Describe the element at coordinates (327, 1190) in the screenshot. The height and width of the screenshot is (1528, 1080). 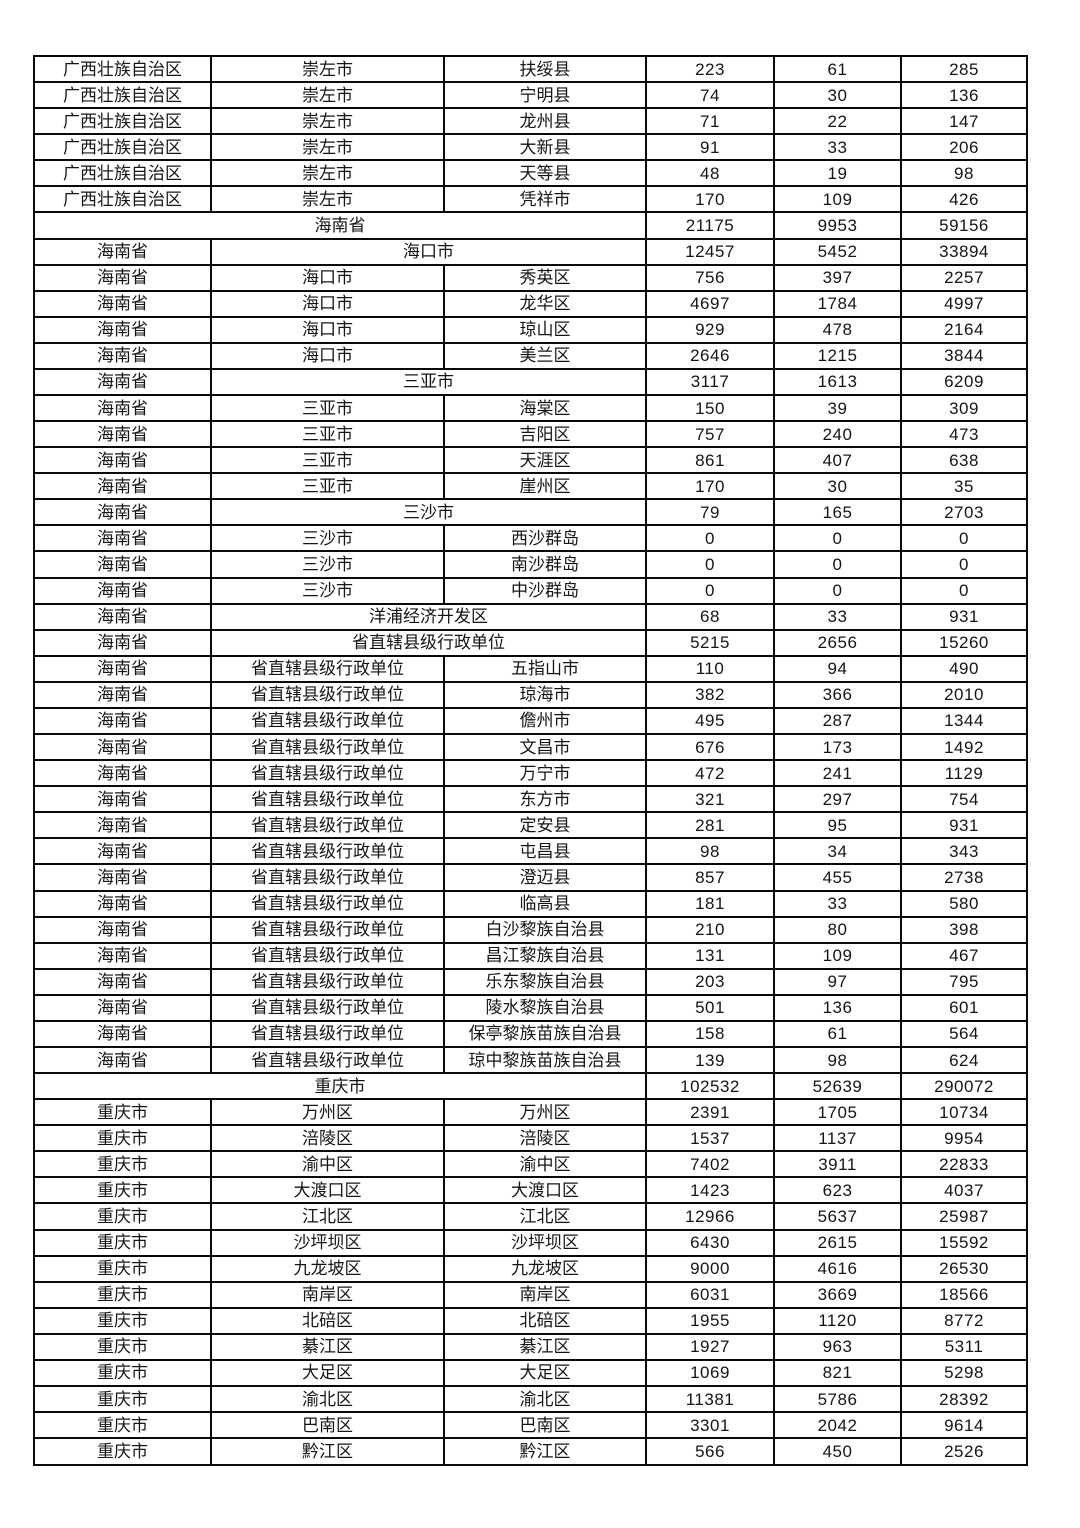
I see `city-cell: 大渡口区` at that location.